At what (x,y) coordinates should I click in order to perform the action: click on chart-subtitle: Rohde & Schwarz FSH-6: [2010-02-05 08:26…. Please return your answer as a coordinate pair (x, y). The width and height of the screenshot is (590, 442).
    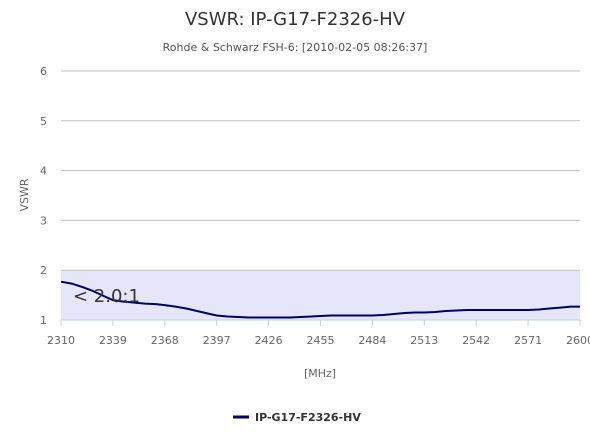
    Looking at the image, I should click on (295, 47).